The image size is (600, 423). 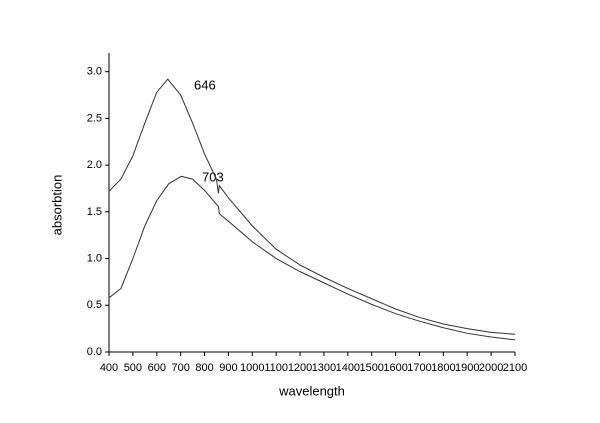 What do you see at coordinates (204, 368) in the screenshot?
I see `x-tick-label: 800` at bounding box center [204, 368].